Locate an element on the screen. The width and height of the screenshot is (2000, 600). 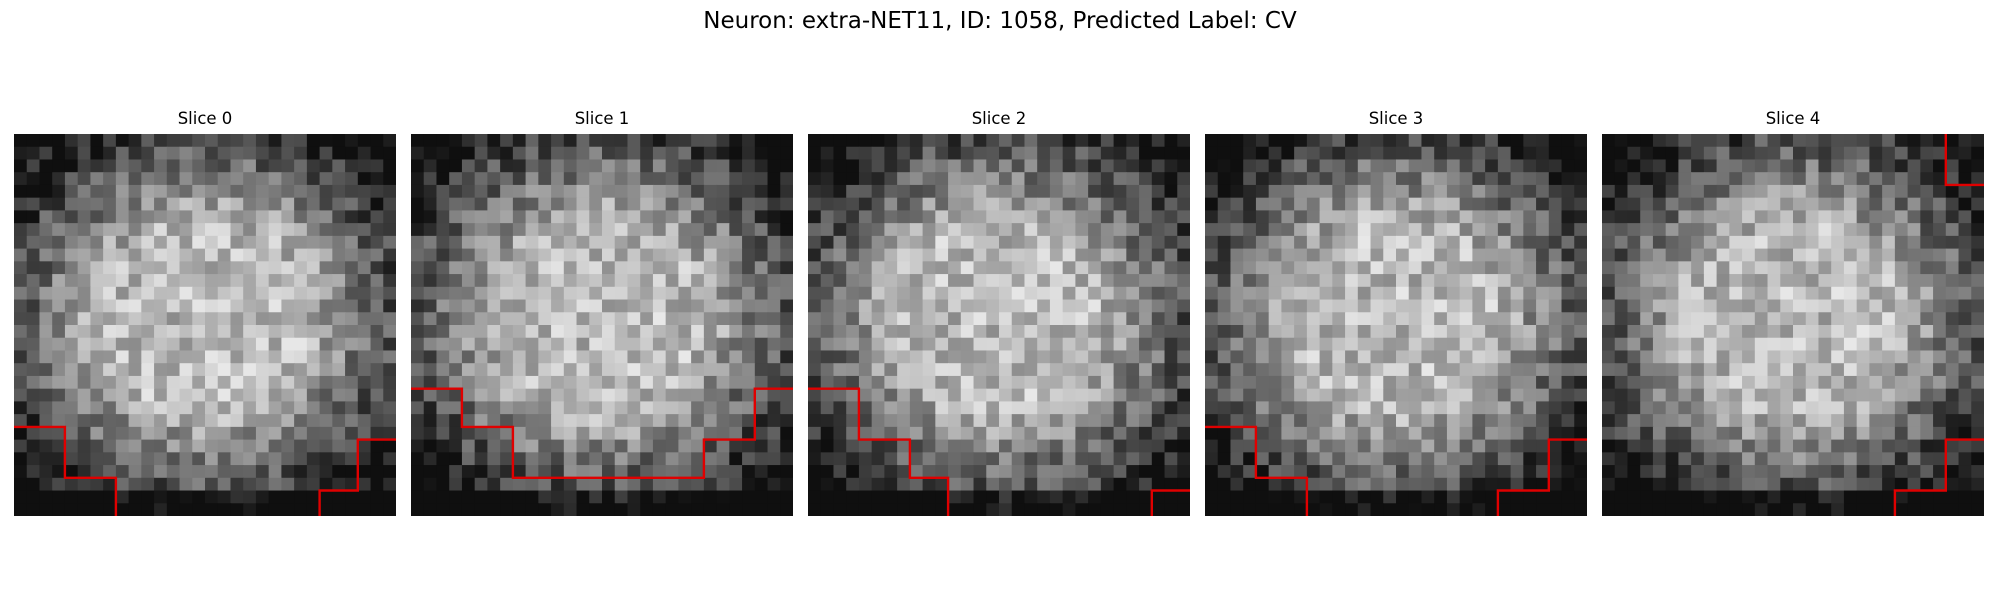
slice-panel-3: Slice 3 is located at coordinates (1396, 312).